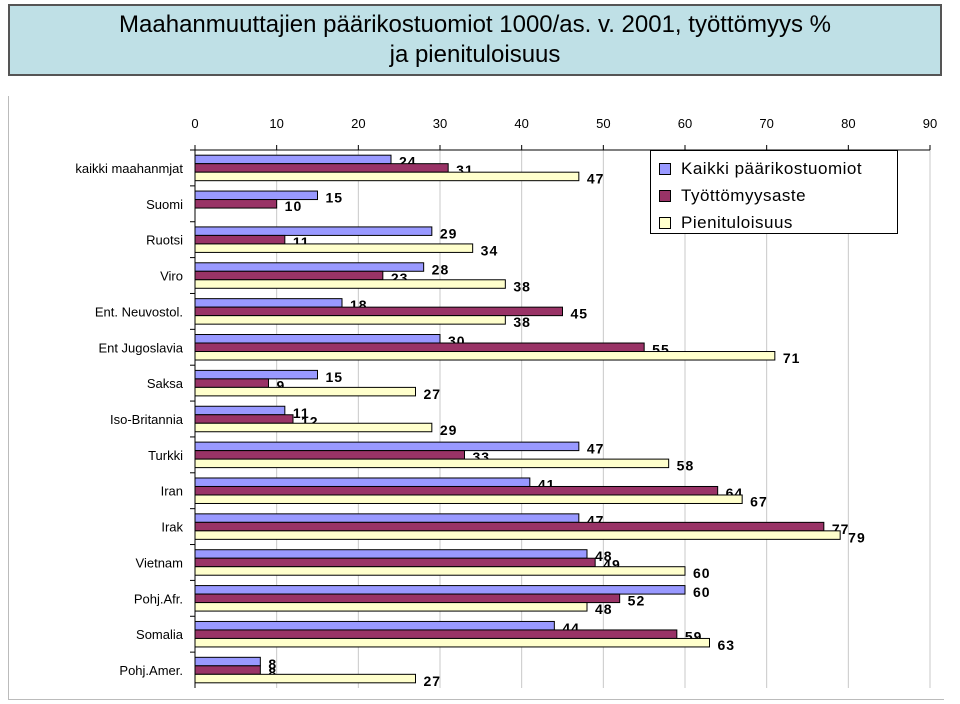 The image size is (960, 704). I want to click on category-label: Iran, so click(172, 491).